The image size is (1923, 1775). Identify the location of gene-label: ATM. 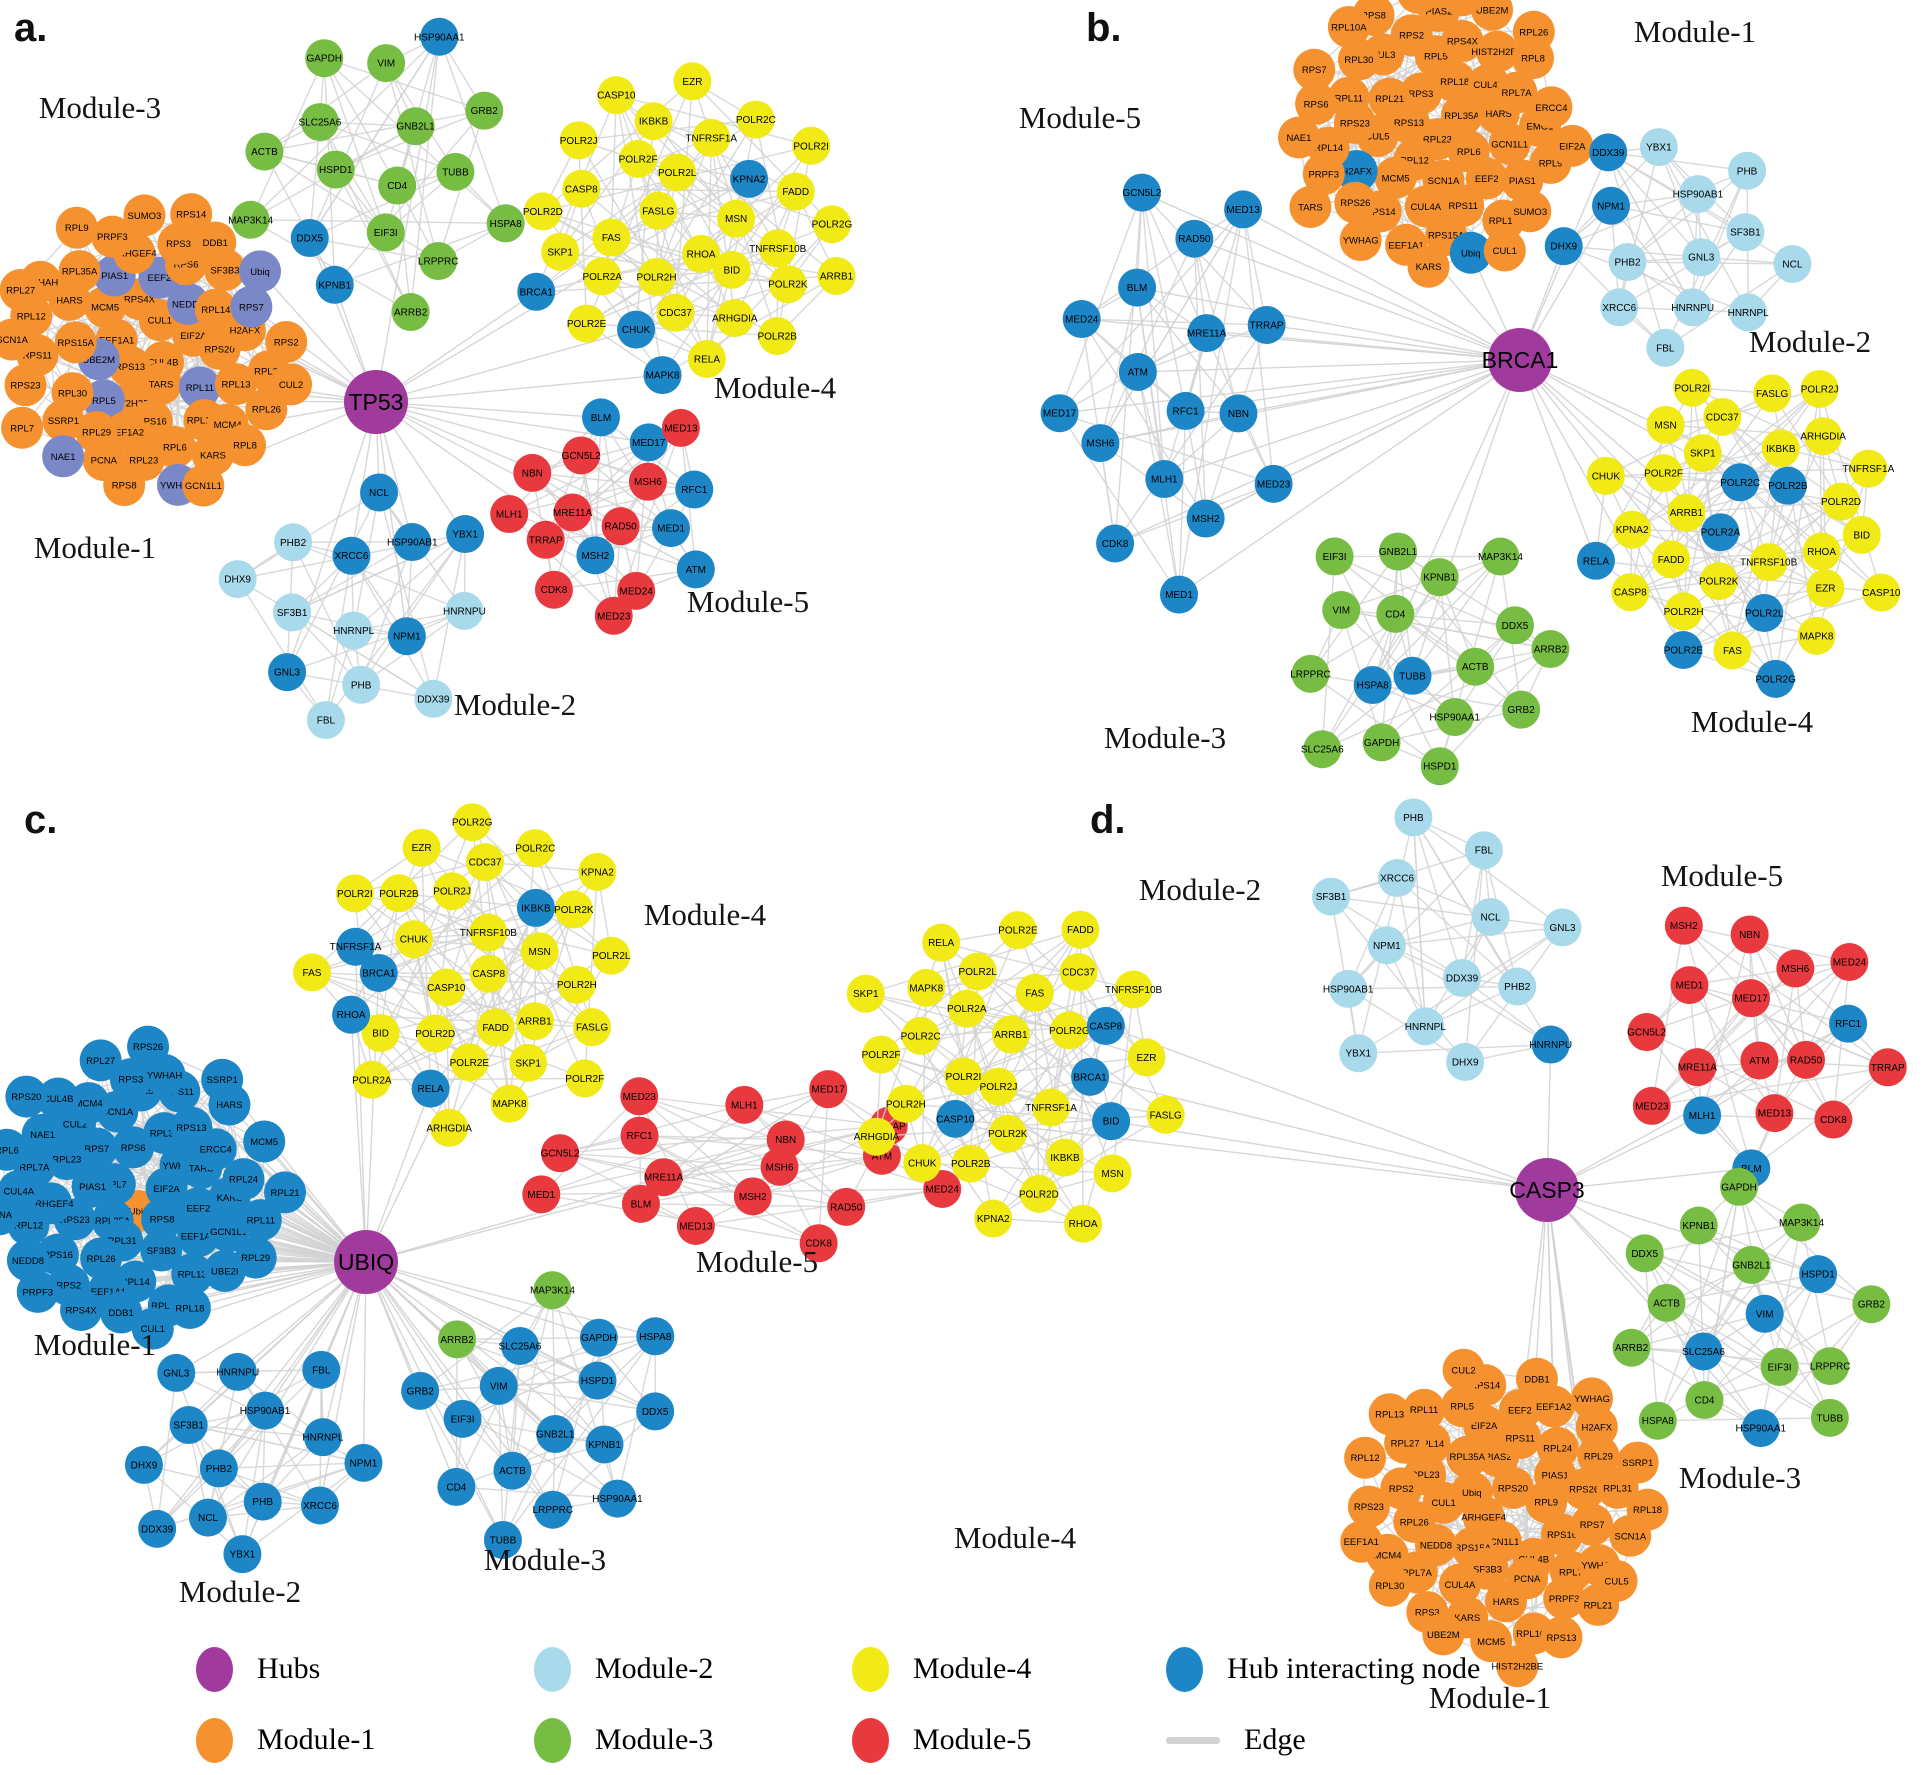
(696, 570).